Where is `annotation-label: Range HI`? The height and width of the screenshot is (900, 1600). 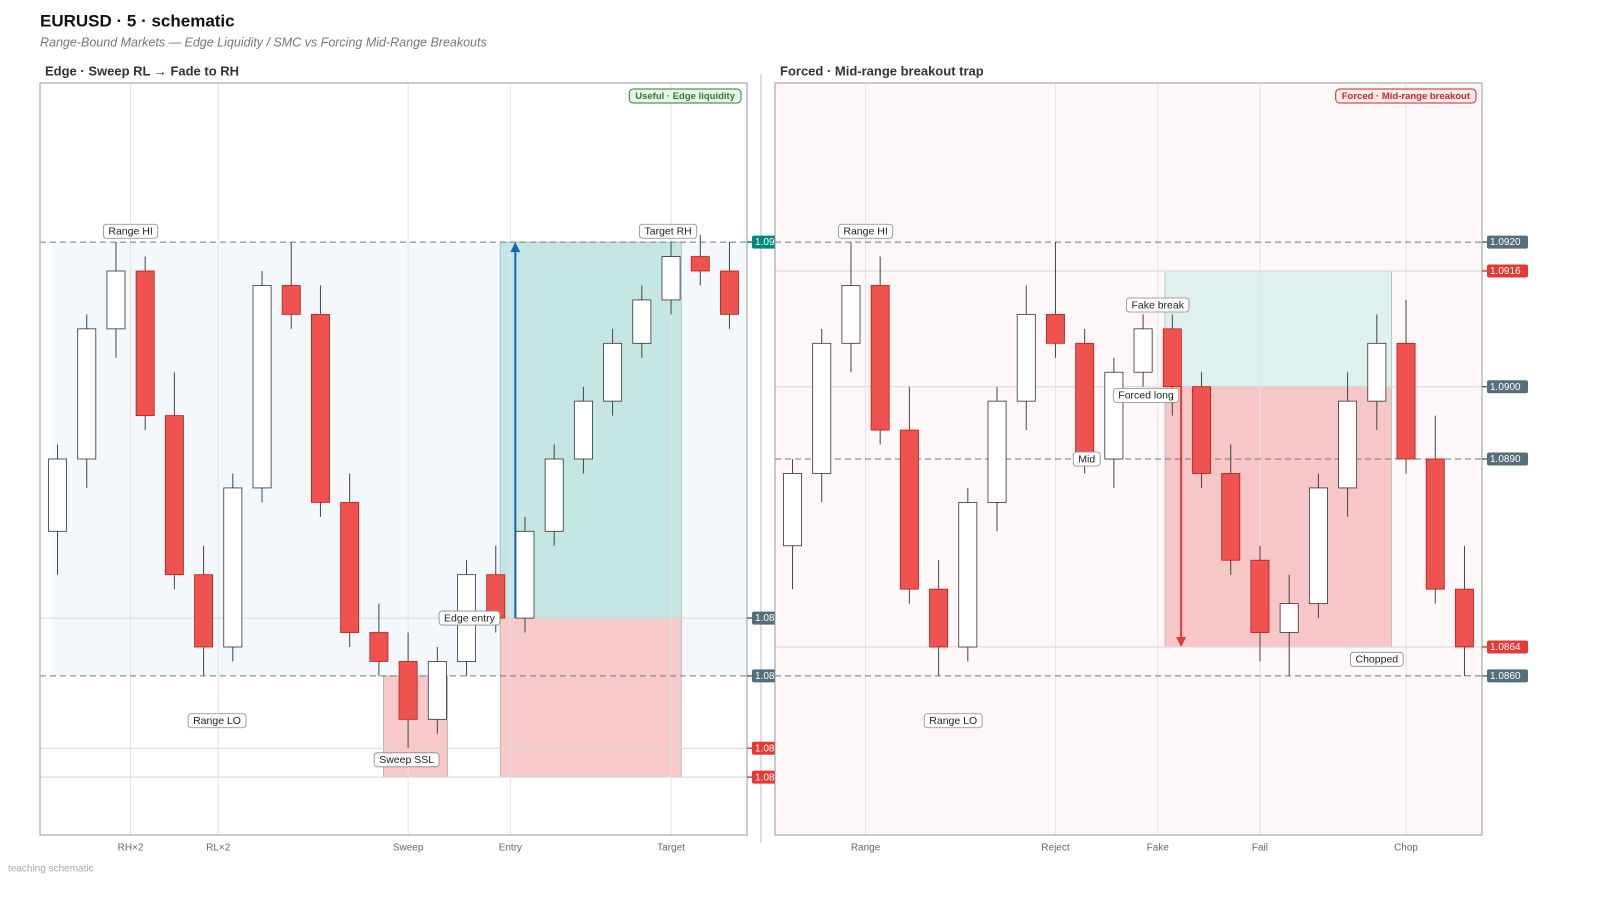 annotation-label: Range HI is located at coordinates (865, 232).